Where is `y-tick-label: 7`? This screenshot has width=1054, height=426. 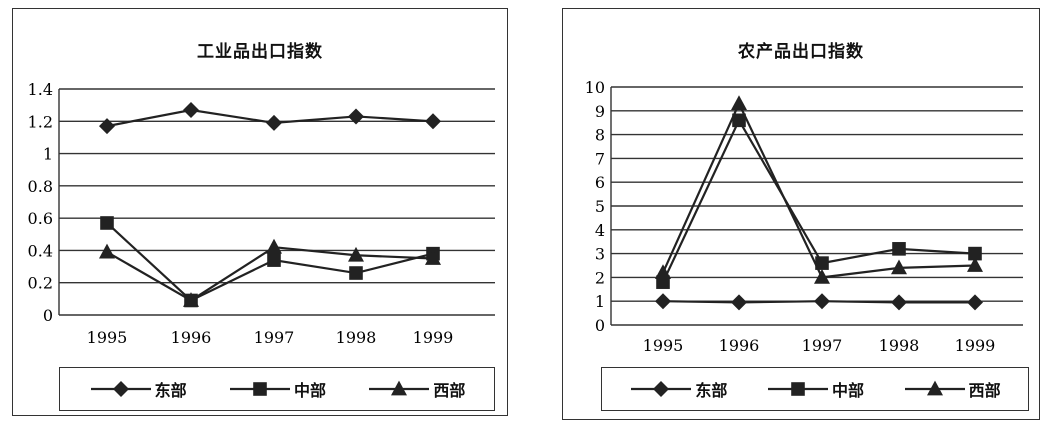
y-tick-label: 7 is located at coordinates (600, 158).